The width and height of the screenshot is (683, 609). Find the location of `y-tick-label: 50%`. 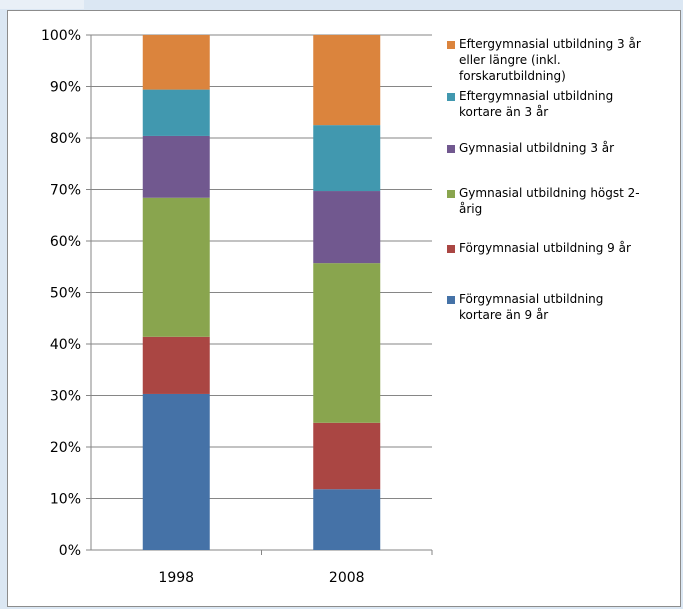

y-tick-label: 50% is located at coordinates (65, 294).